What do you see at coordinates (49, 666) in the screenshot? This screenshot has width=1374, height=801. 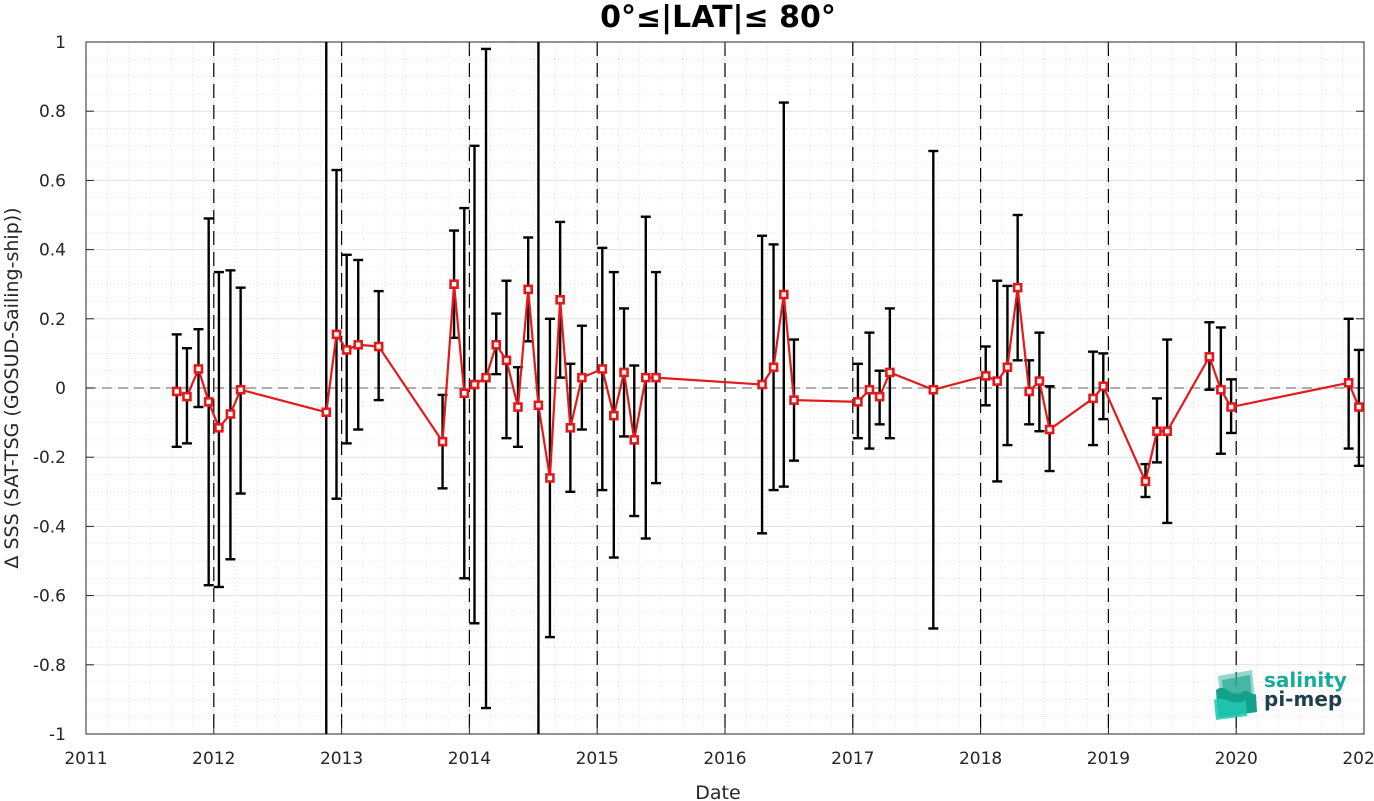 I see `y-tick-label: -0.8` at bounding box center [49, 666].